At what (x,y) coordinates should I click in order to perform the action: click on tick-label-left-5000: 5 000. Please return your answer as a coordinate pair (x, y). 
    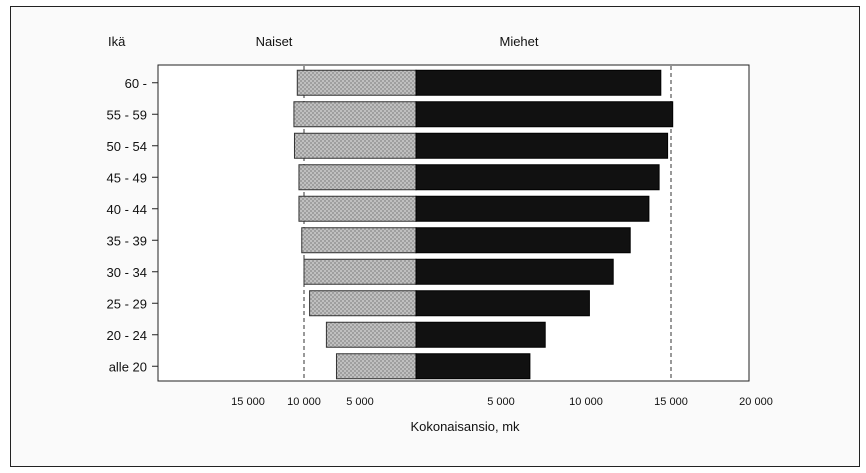
    Looking at the image, I should click on (360, 402).